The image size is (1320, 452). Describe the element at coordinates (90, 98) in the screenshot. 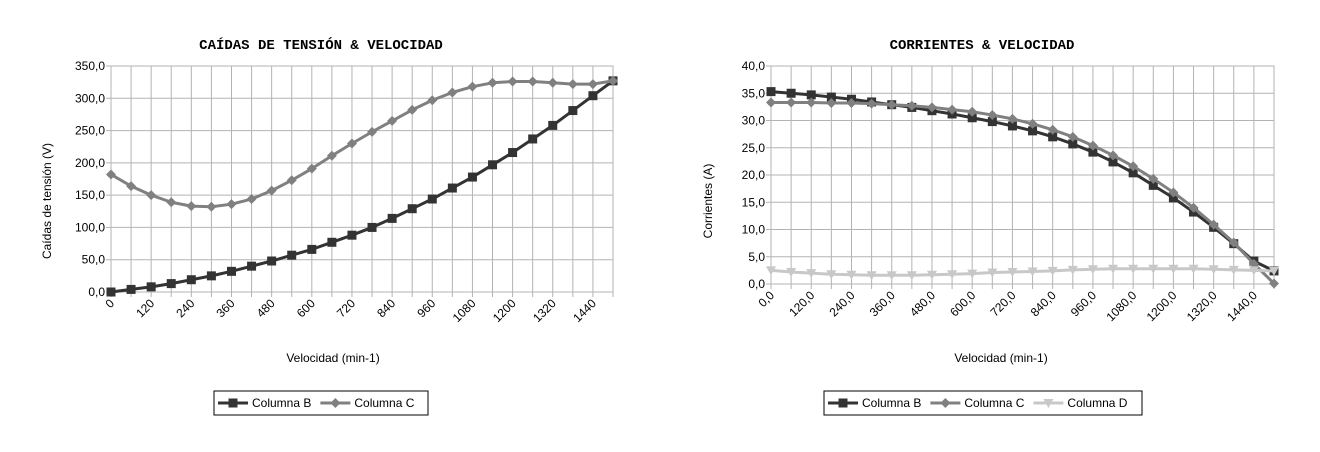

I see `y-tick-label: 300,0` at that location.